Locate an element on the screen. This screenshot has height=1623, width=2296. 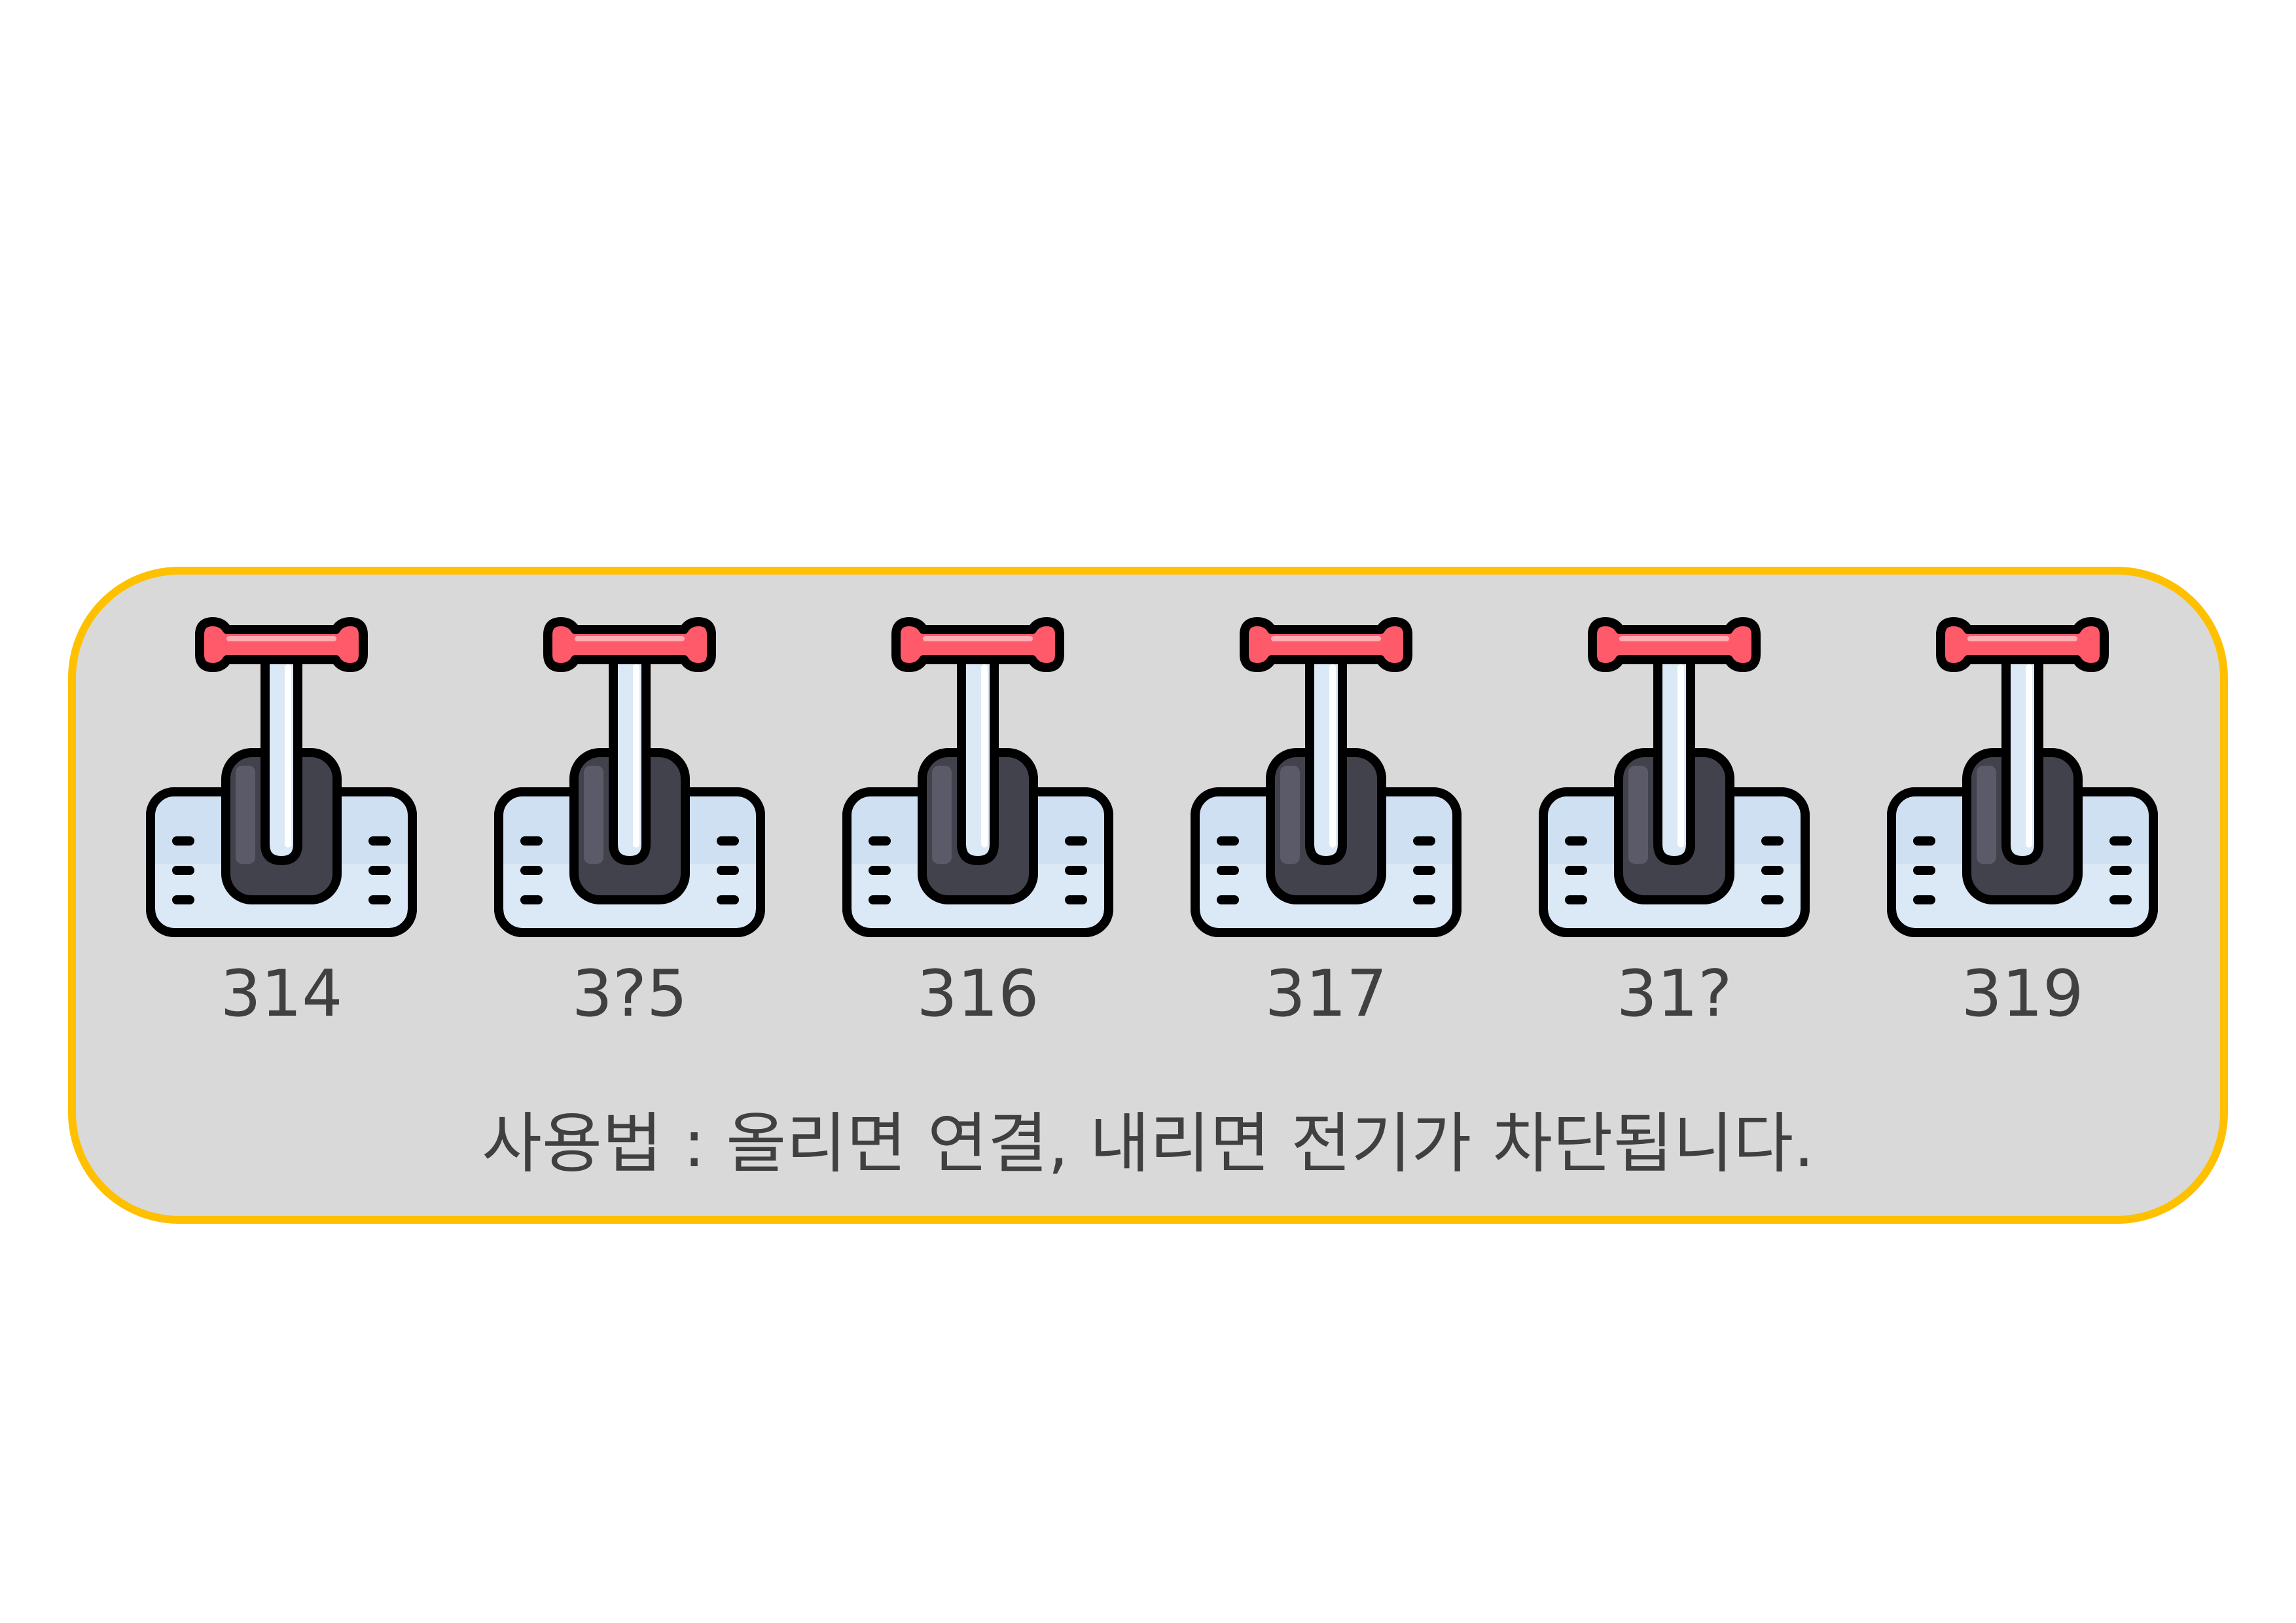
switch-31?: 31? is located at coordinates (1674, 825).